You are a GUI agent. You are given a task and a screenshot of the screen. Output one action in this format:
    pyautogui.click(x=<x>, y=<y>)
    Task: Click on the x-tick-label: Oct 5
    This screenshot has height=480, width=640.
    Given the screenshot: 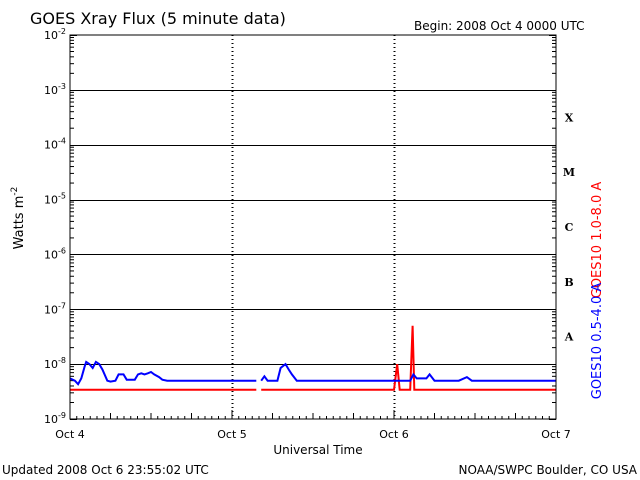 What is the action you would take?
    pyautogui.click(x=232, y=434)
    